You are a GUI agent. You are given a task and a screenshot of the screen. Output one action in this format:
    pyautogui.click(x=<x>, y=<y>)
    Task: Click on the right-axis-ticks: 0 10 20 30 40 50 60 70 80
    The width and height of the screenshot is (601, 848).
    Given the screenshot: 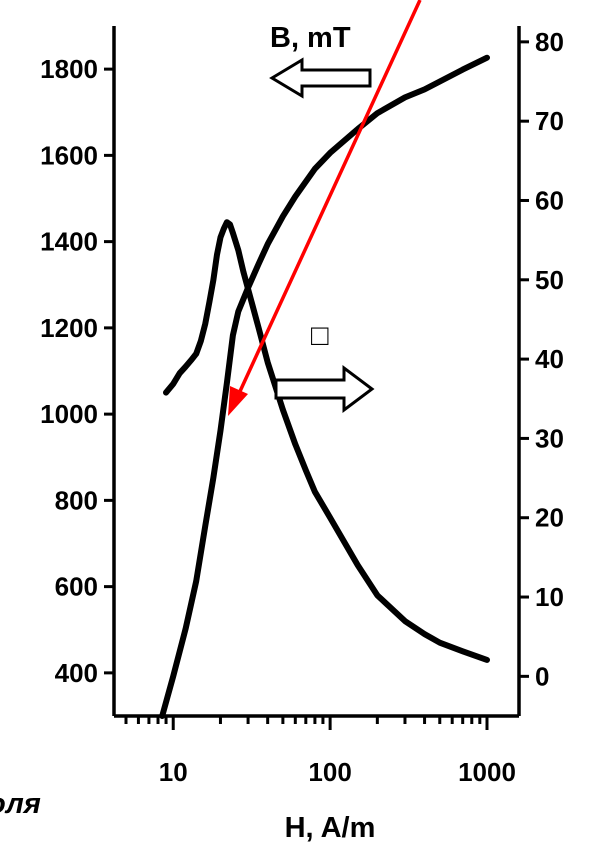 What is the action you would take?
    pyautogui.click(x=541, y=359)
    